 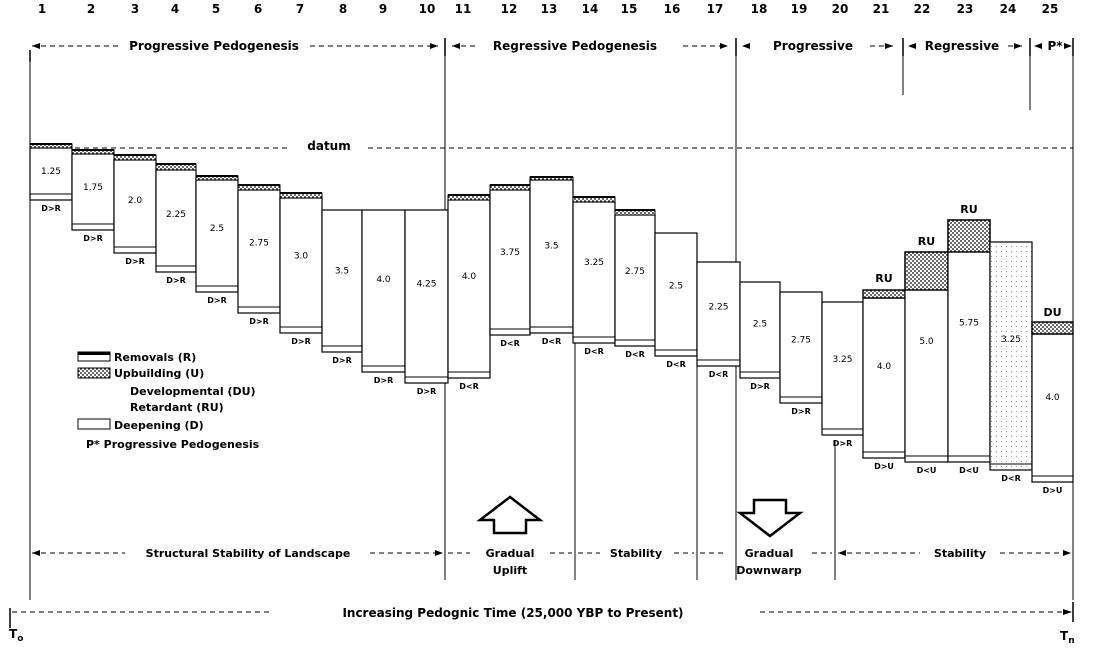 What do you see at coordinates (159, 425) in the screenshot?
I see `legend-deepening-label: Deepening (D)` at bounding box center [159, 425].